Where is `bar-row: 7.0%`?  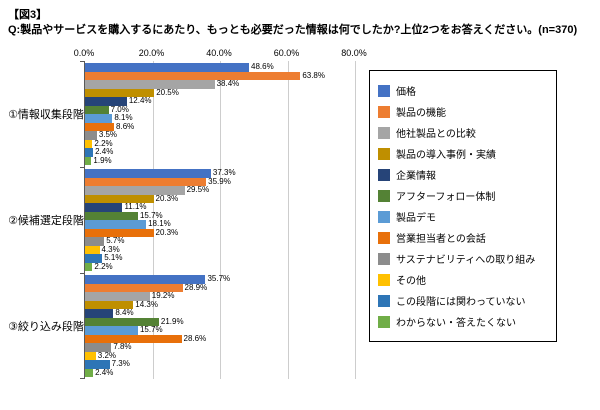
bar-row: 7.0% is located at coordinates (220, 109).